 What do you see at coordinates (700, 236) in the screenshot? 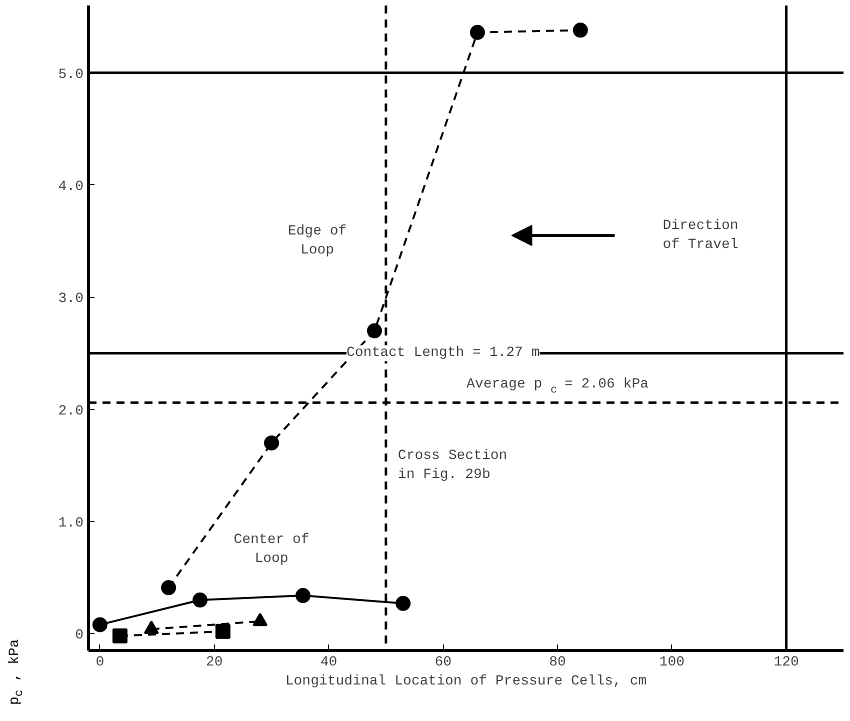
I see `annotation: Direction of Travel` at bounding box center [700, 236].